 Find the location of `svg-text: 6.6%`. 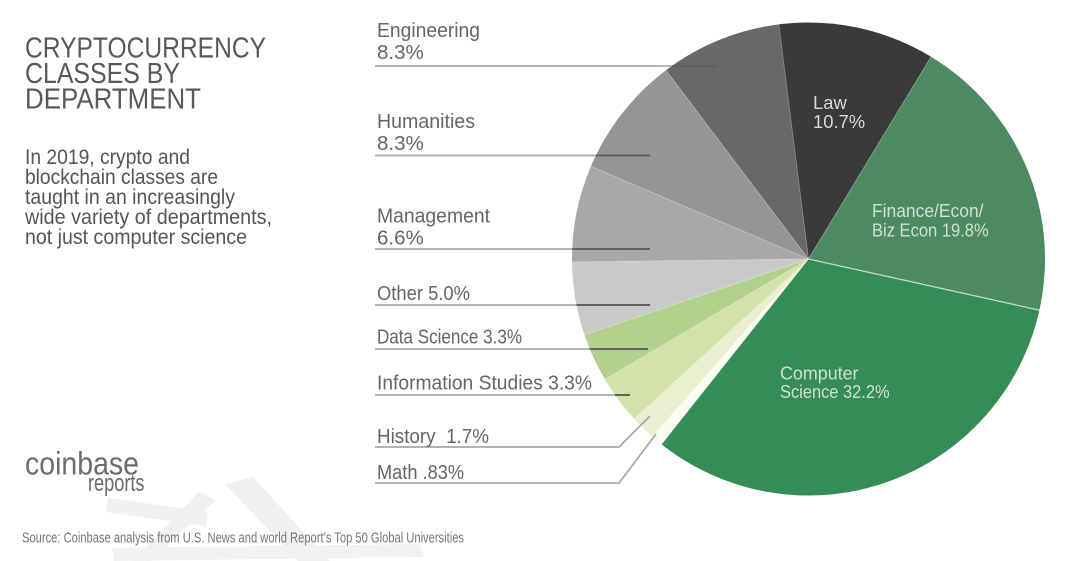

svg-text: 6.6% is located at coordinates (400, 238).